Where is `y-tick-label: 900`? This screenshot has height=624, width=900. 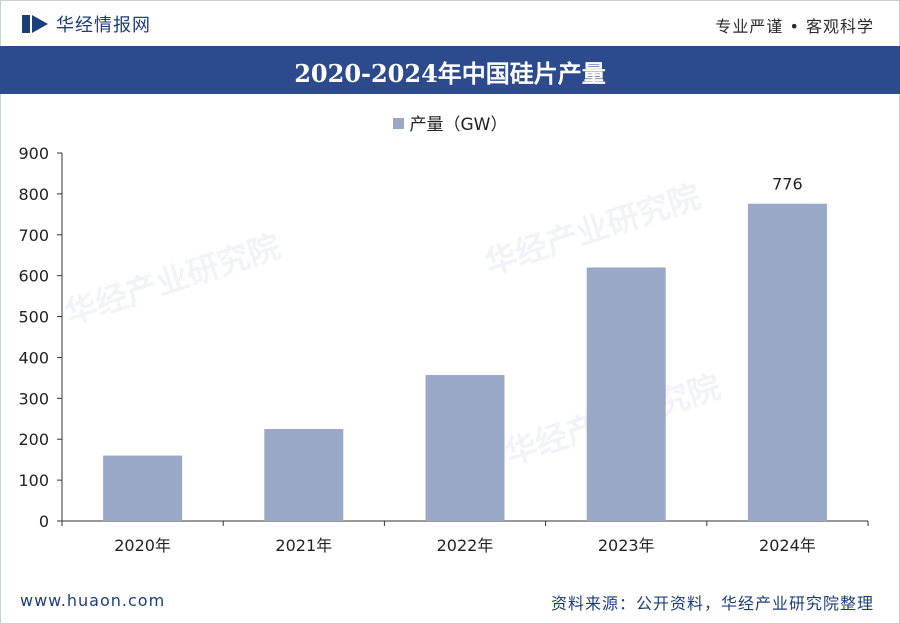 y-tick-label: 900 is located at coordinates (33, 153).